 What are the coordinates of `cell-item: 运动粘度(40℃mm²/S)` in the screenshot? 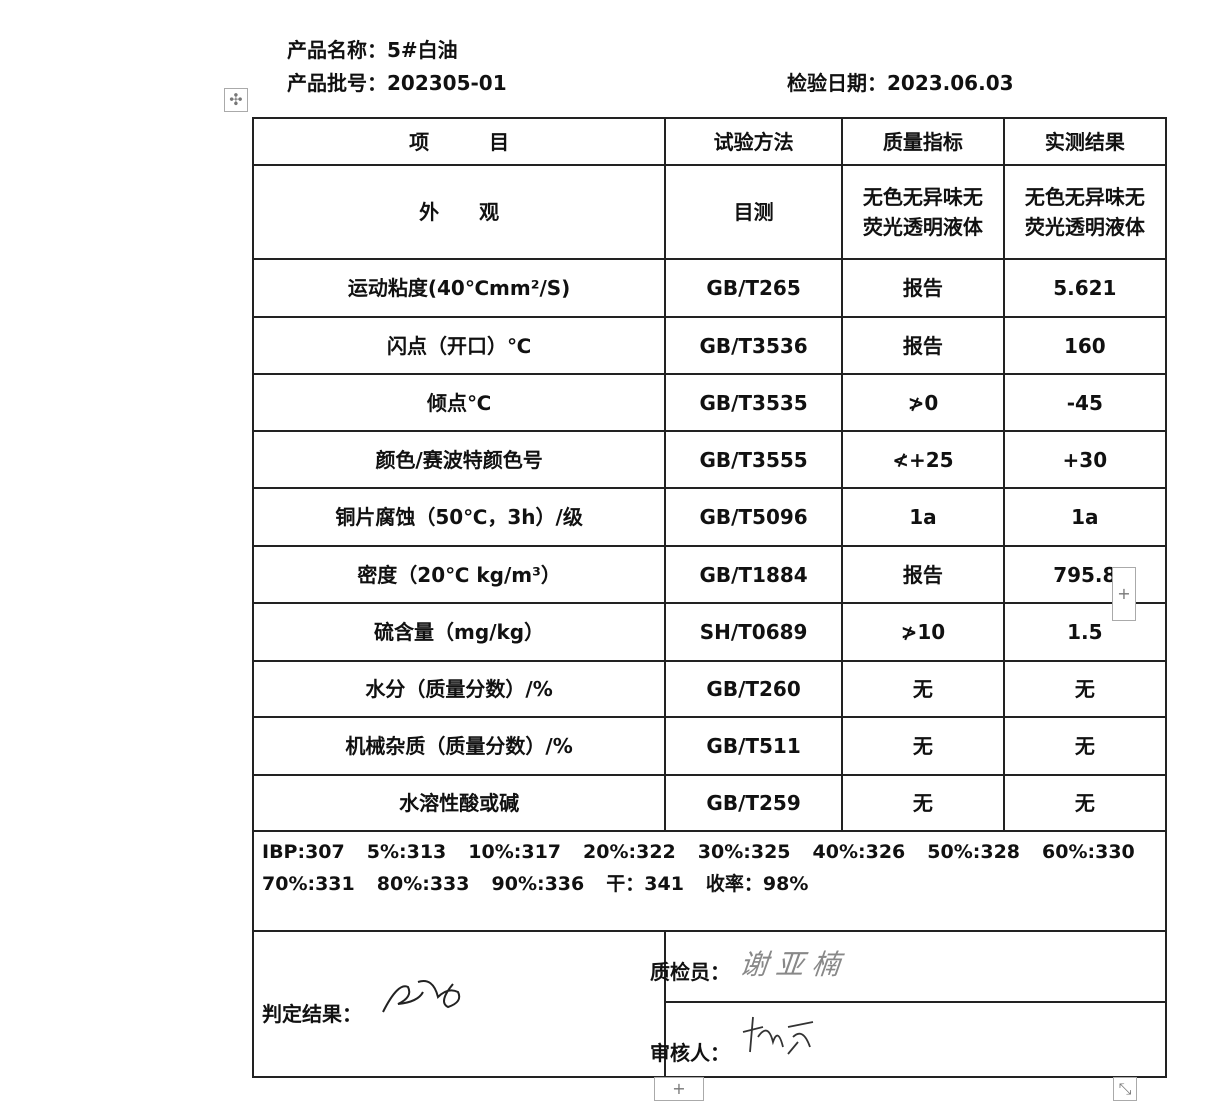 It's located at (459, 288).